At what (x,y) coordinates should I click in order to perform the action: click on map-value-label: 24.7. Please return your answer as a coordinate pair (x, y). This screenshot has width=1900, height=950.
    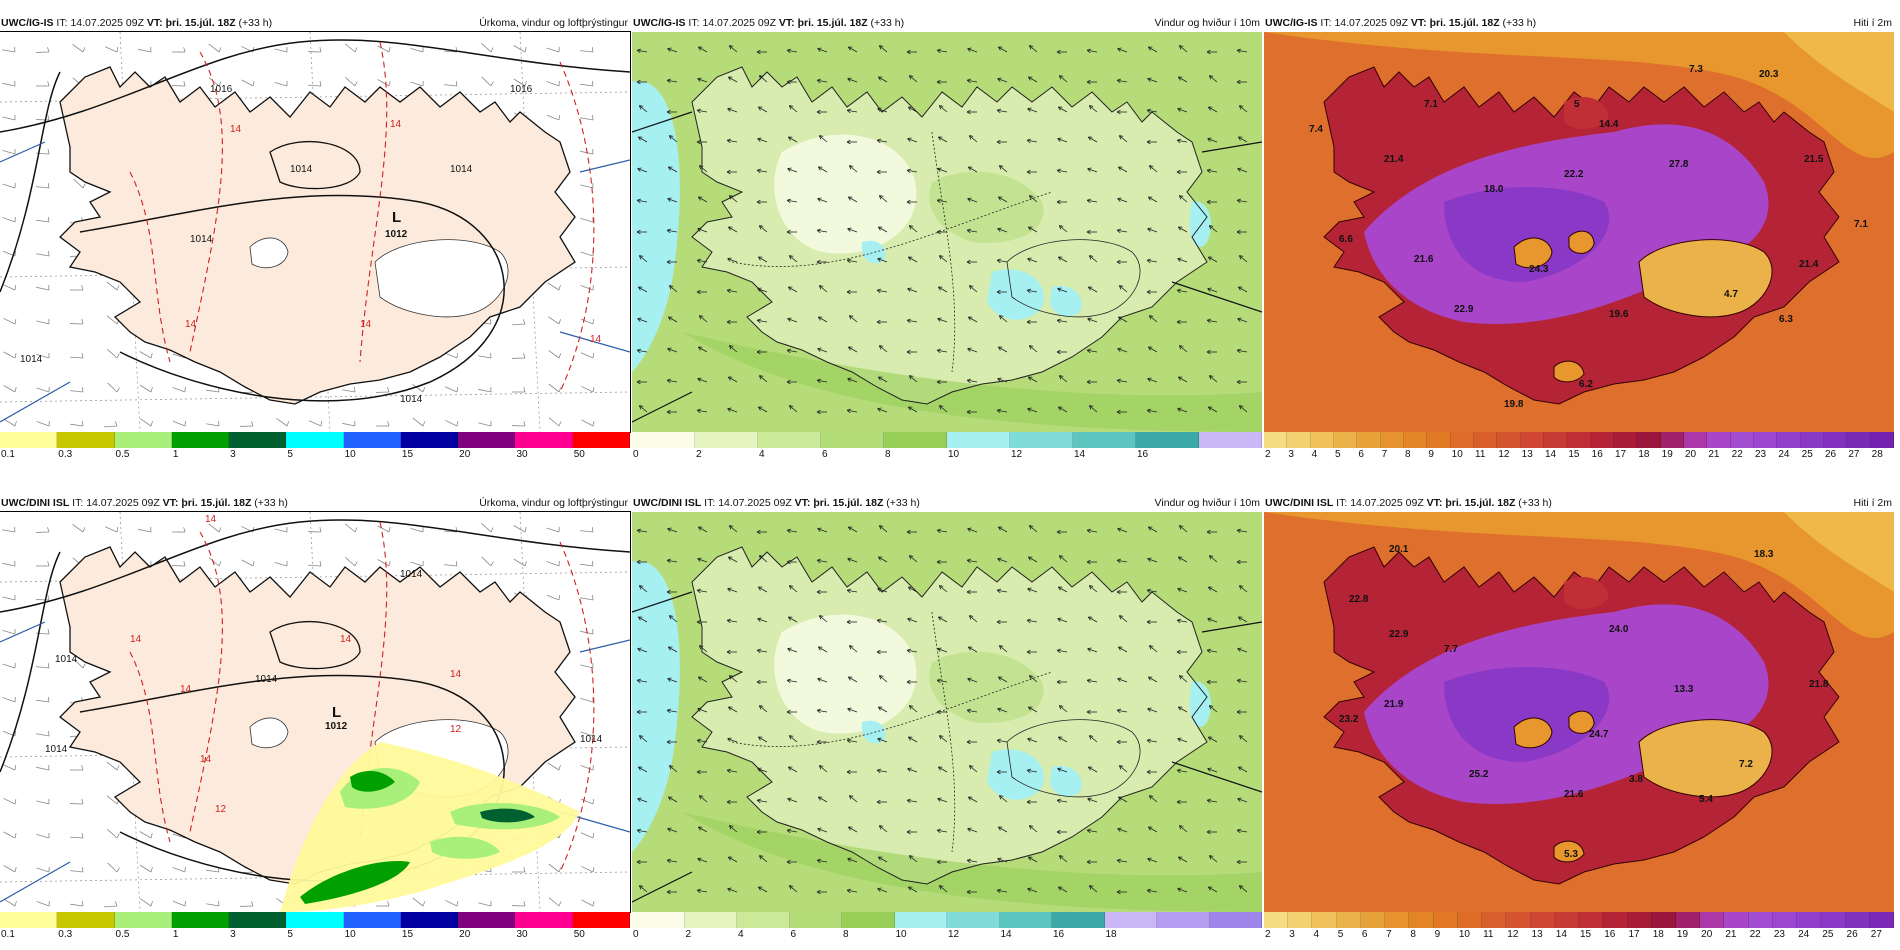
    Looking at the image, I should click on (1599, 734).